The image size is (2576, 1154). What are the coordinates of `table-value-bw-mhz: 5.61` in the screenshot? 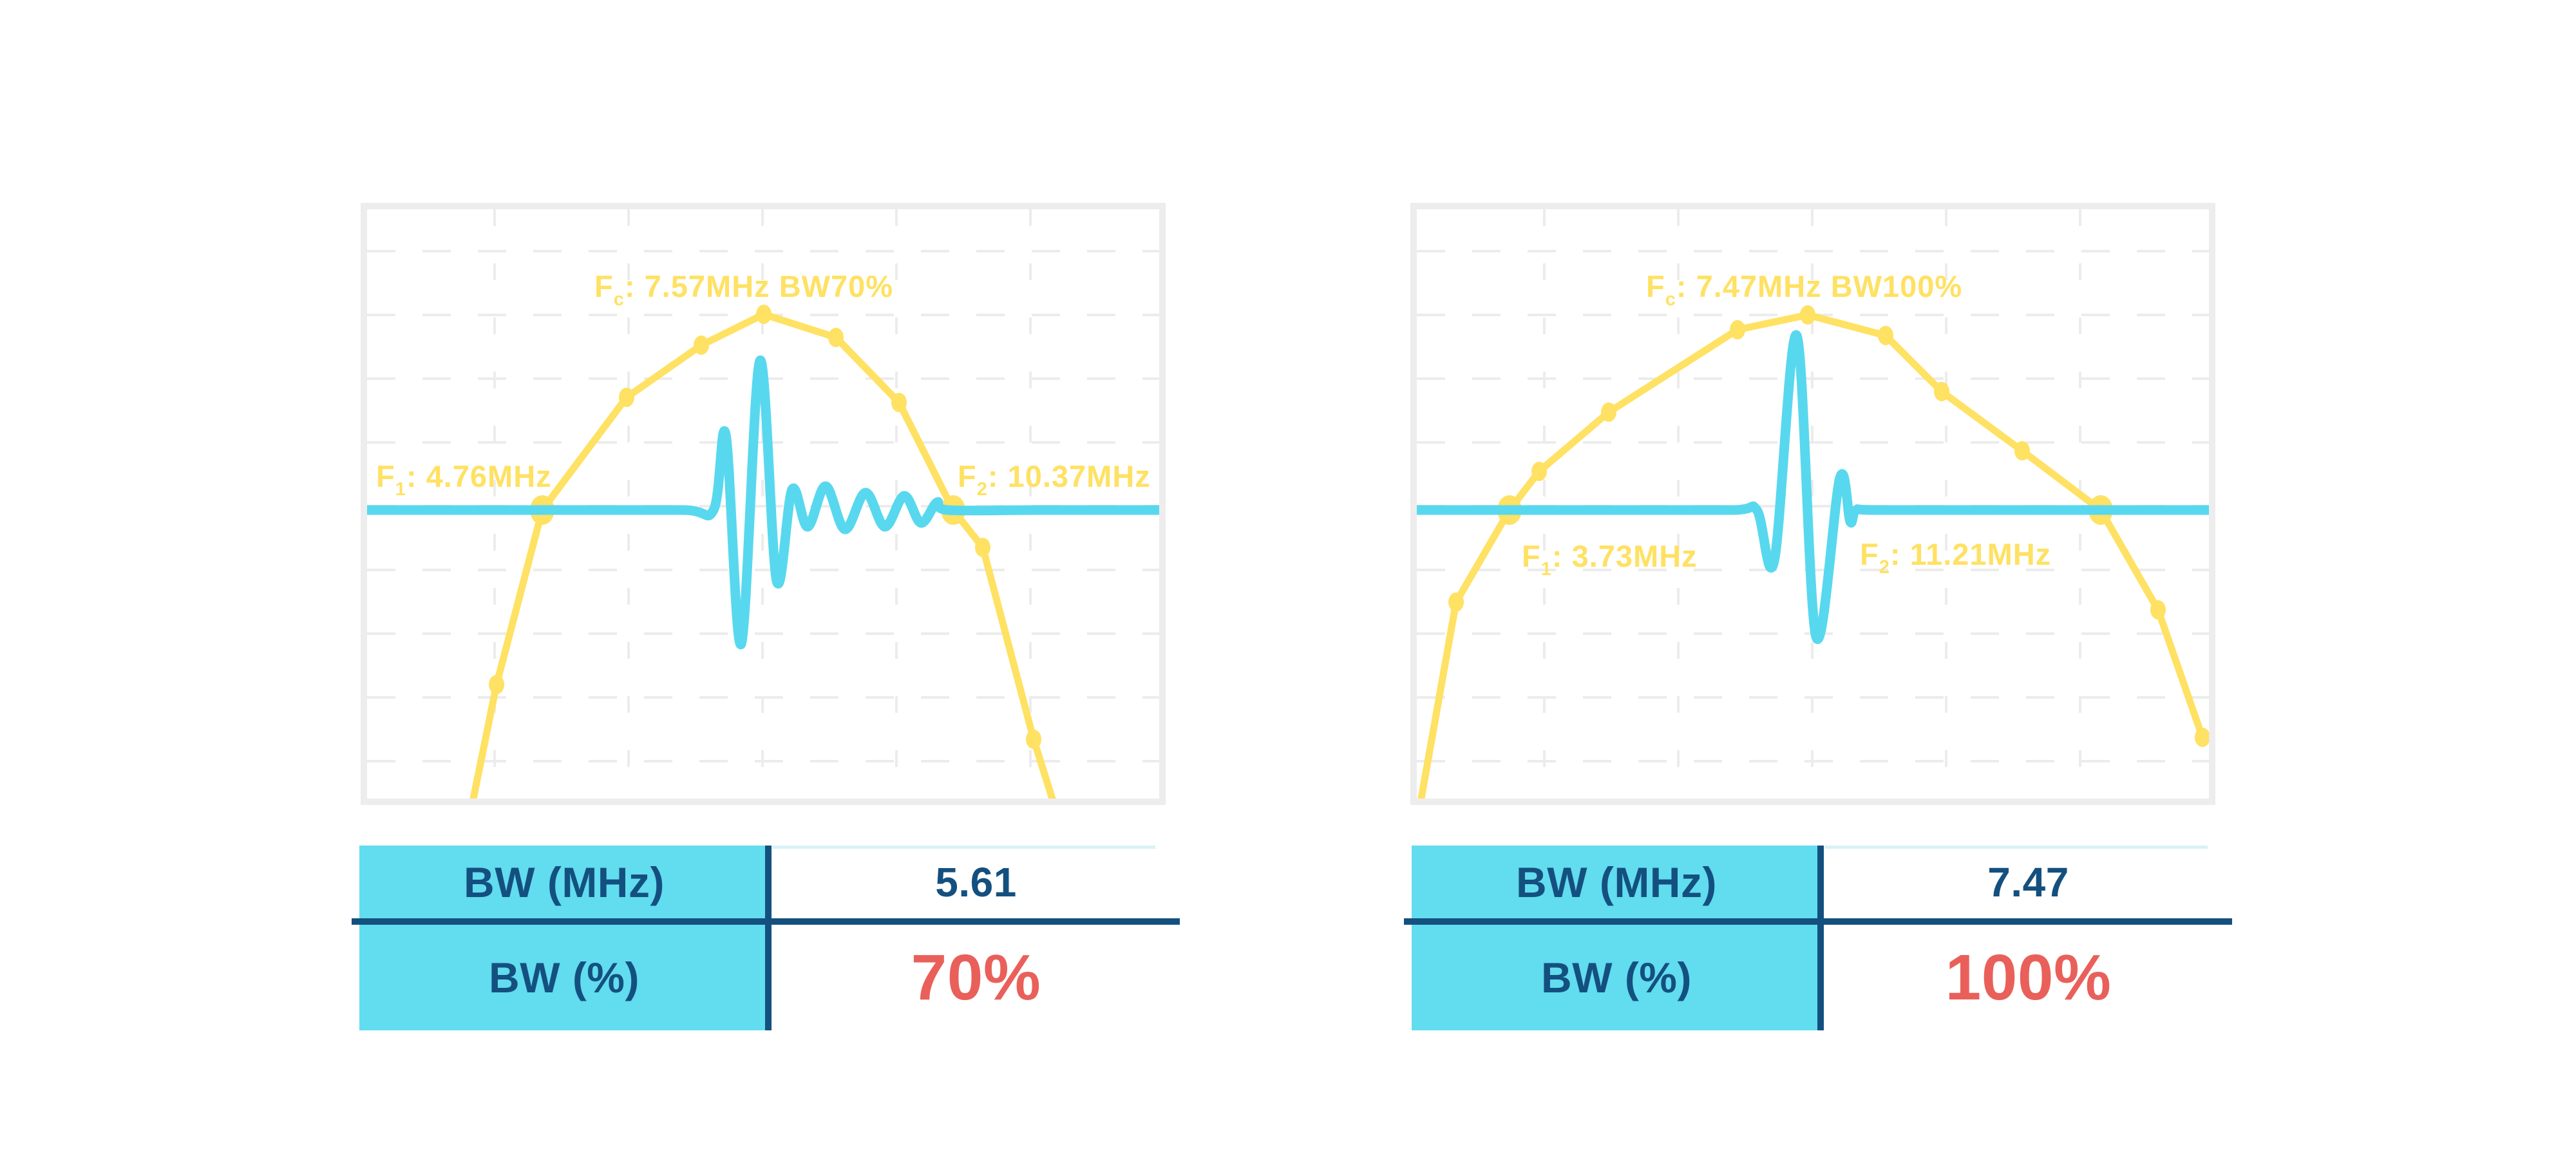 It's located at (976, 881).